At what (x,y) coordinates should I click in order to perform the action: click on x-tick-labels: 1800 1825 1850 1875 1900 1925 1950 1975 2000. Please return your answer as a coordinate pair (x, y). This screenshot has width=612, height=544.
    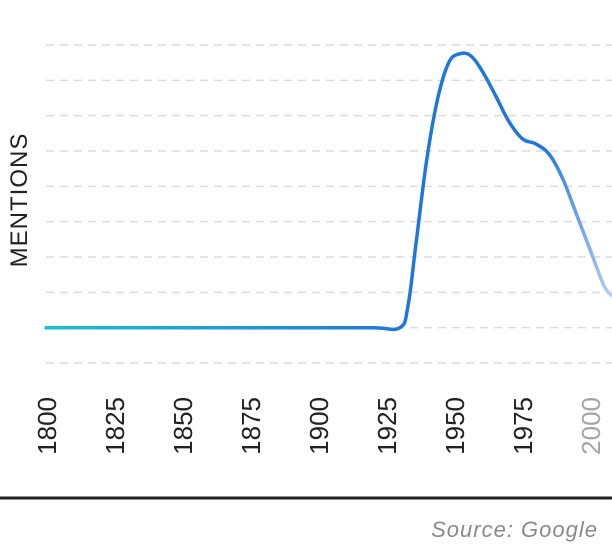
    Looking at the image, I should click on (319, 426).